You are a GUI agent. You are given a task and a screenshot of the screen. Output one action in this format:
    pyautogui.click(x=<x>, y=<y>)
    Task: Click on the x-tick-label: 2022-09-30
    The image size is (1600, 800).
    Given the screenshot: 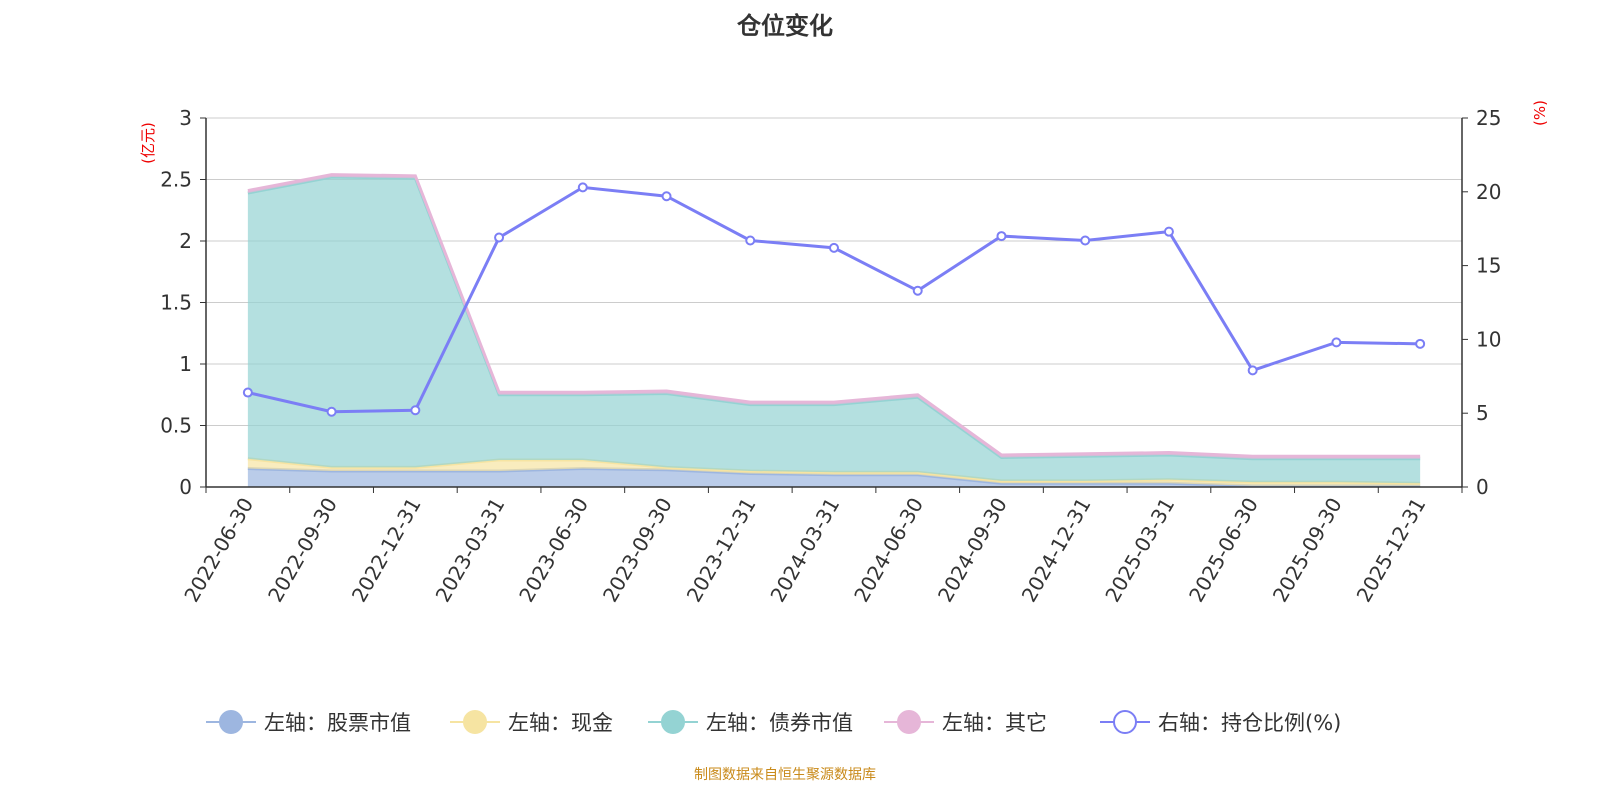 What is the action you would take?
    pyautogui.click(x=302, y=550)
    